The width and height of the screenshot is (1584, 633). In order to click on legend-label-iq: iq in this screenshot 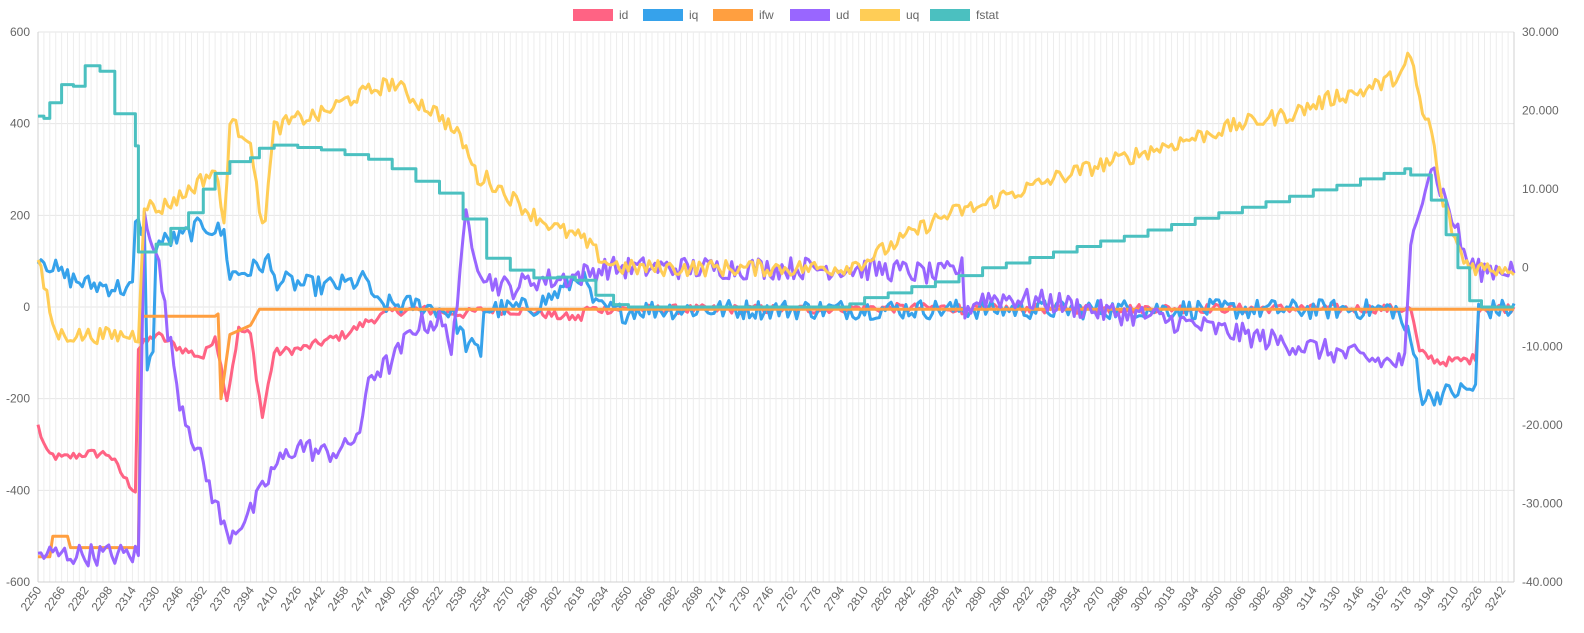, I will do `click(693, 15)`.